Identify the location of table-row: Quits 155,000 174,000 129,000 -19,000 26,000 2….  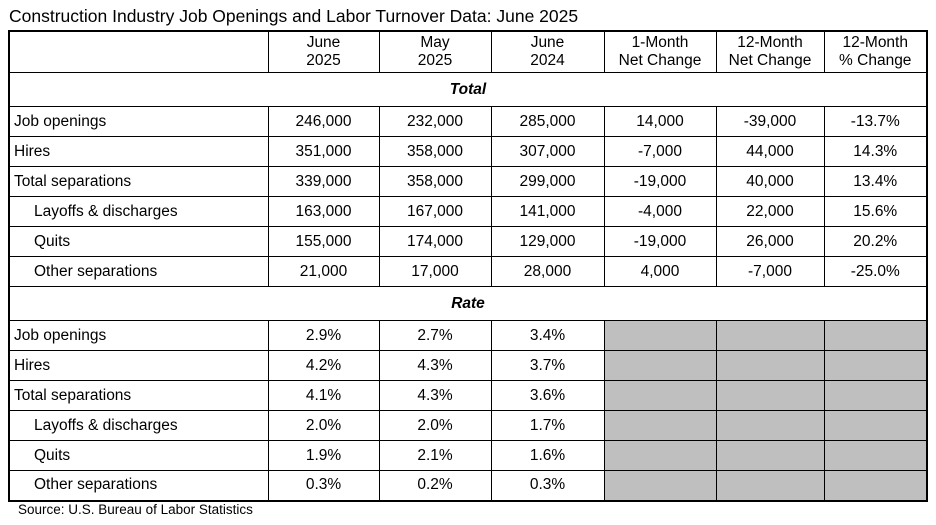
(468, 241).